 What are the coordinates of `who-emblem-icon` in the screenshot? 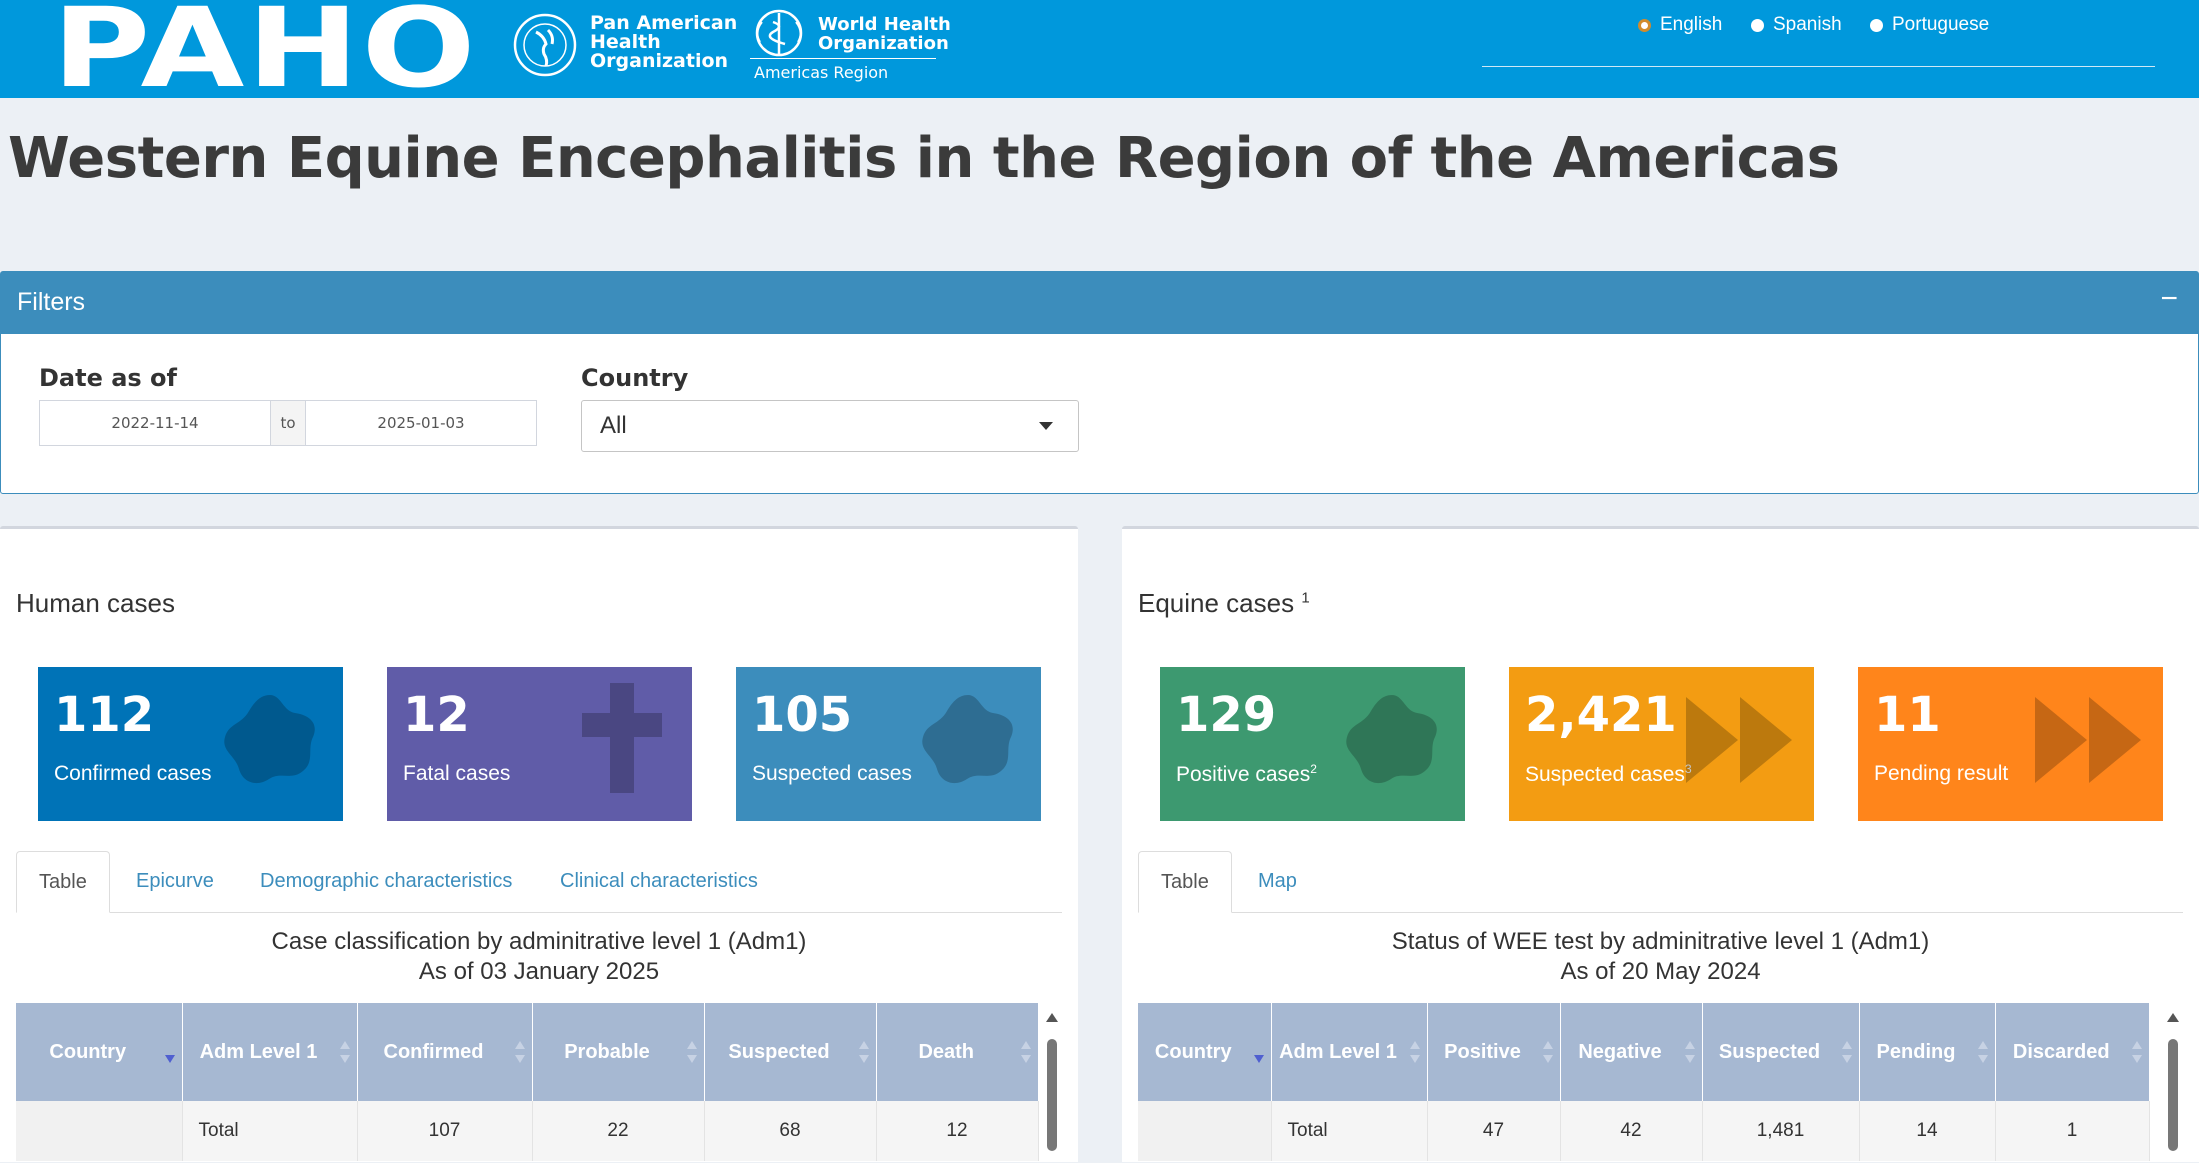 It's located at (779, 33).